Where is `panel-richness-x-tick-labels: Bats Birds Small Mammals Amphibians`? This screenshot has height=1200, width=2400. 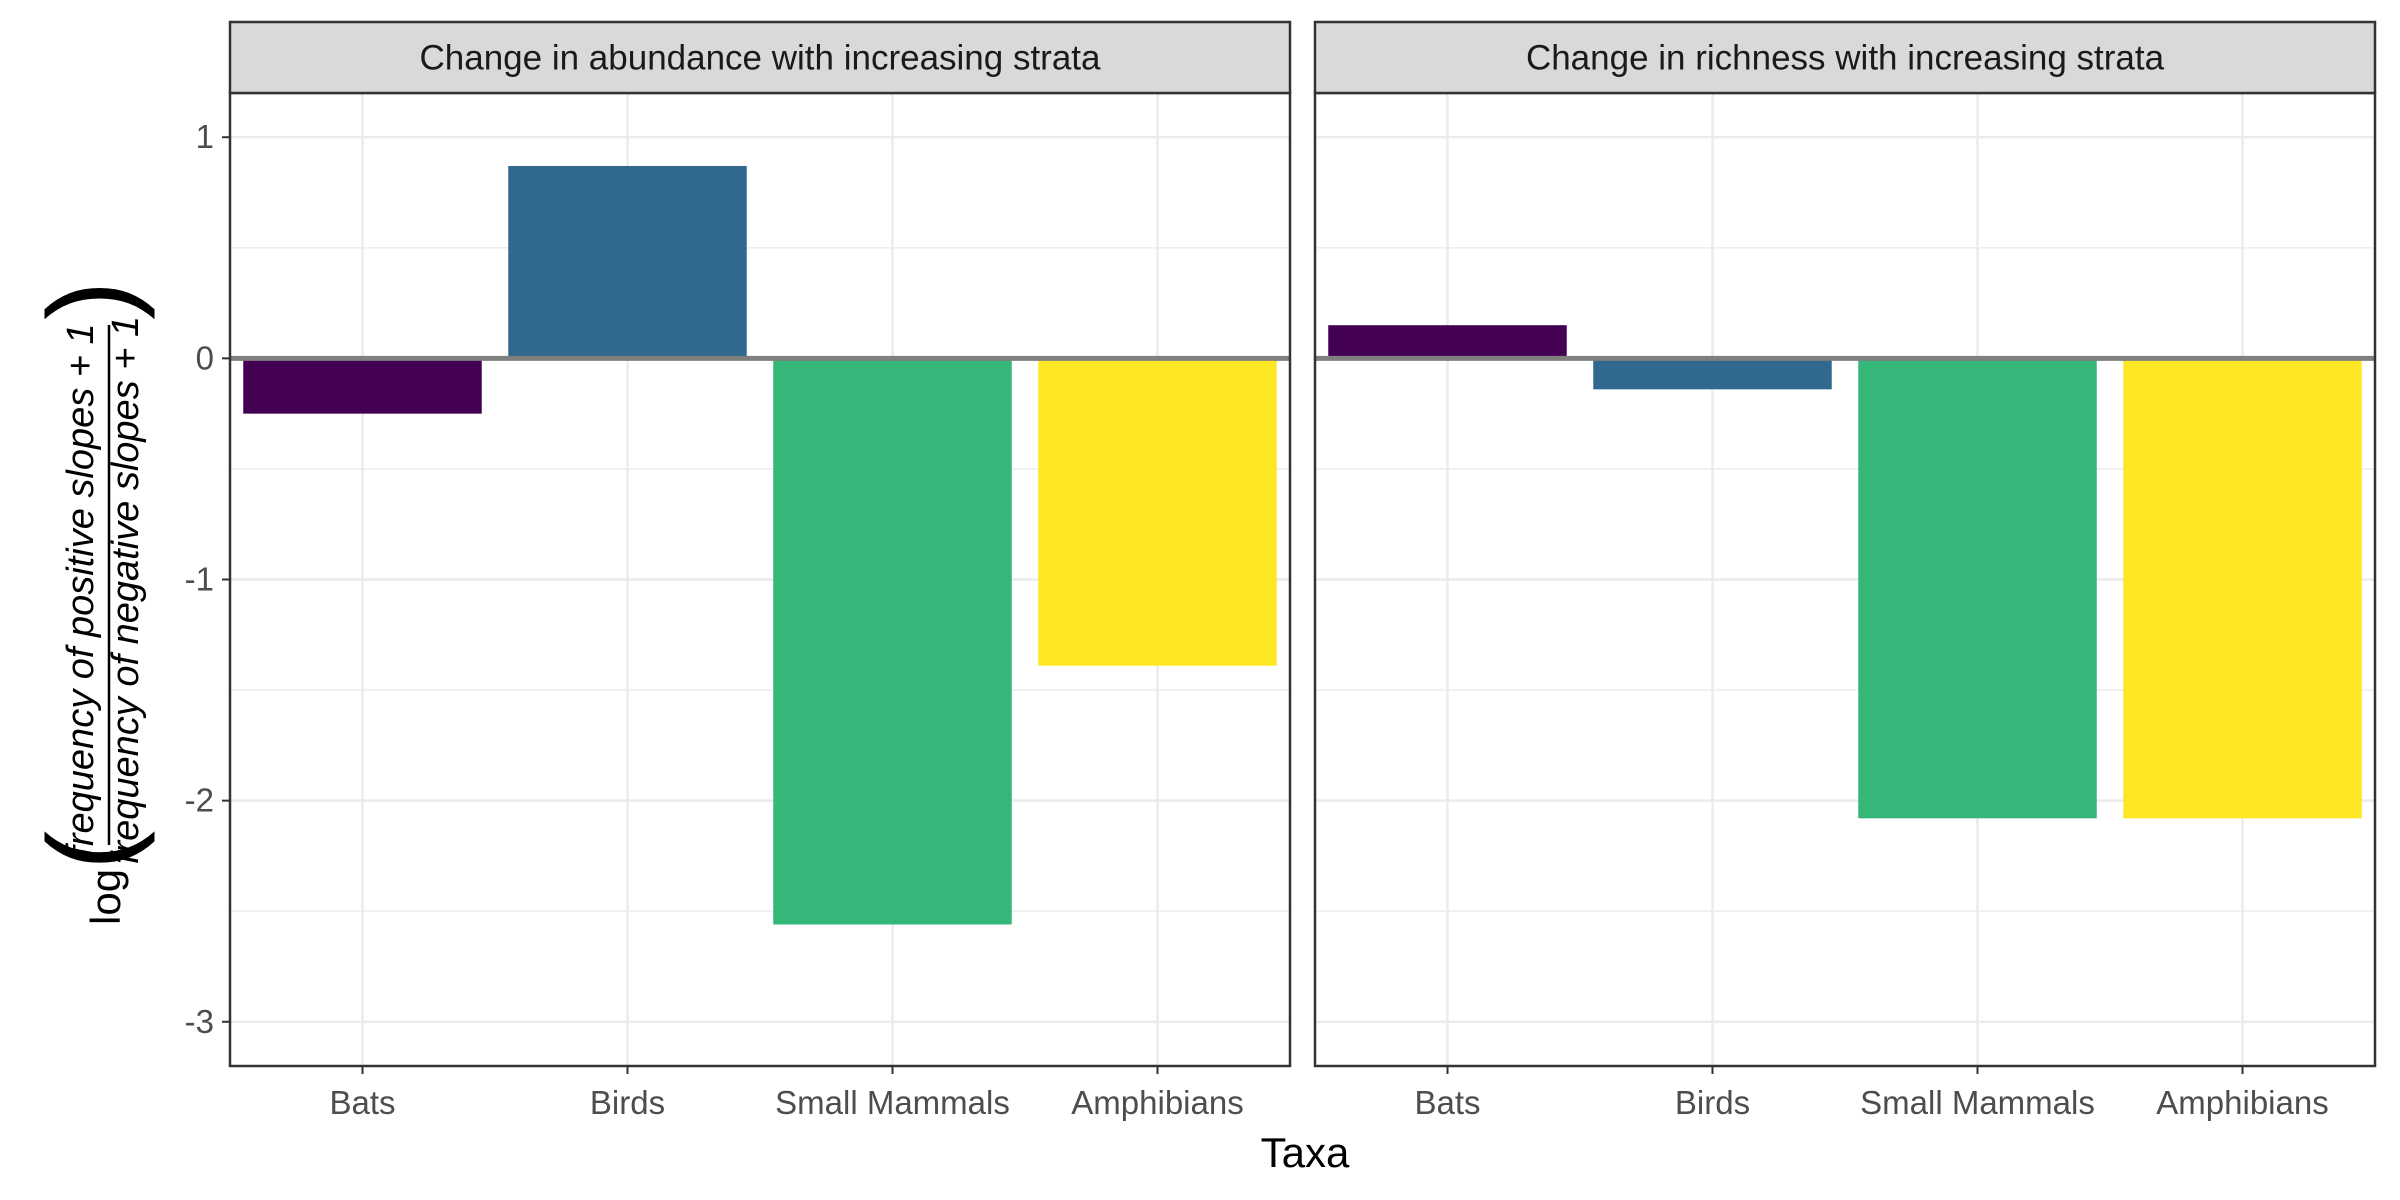
panel-richness-x-tick-labels: Bats Birds Small Mammals Amphibians is located at coordinates (1871, 1093).